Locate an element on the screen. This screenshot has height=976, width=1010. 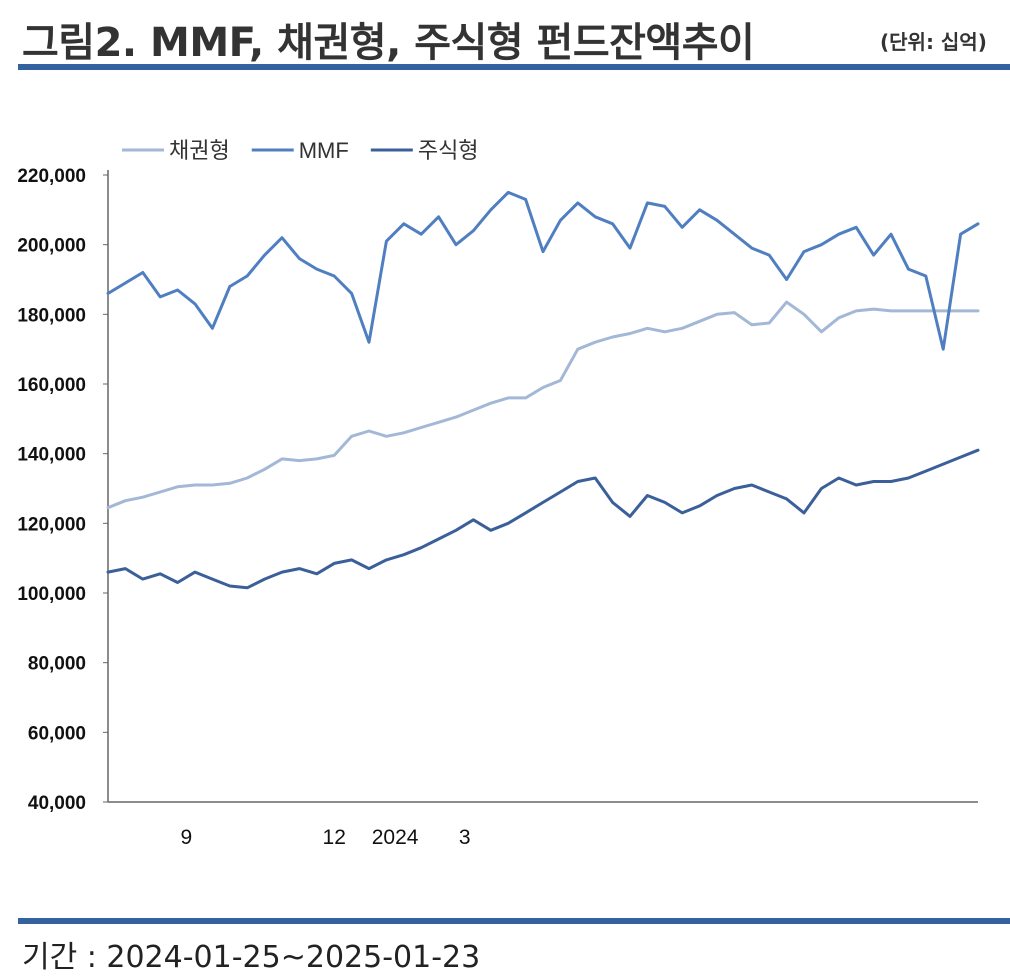
x-axis: 9 12 2024 3 is located at coordinates (543, 825).